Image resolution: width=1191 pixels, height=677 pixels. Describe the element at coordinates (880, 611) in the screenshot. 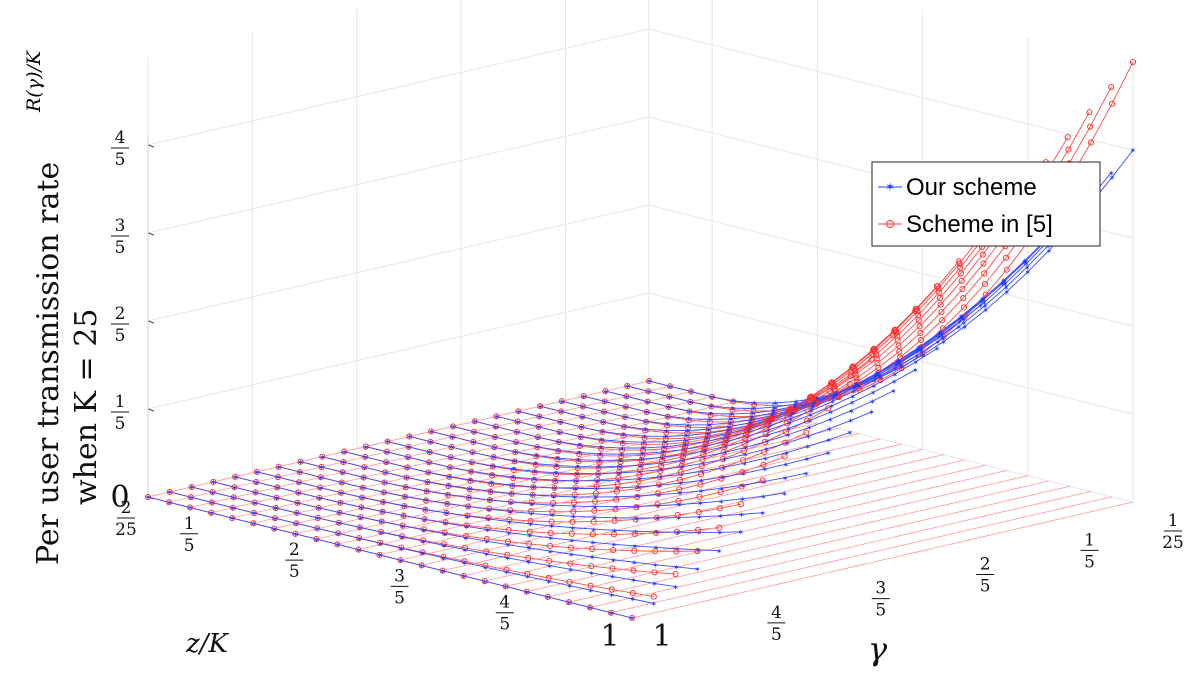

I see `gamma-tick-denominator: 5` at that location.